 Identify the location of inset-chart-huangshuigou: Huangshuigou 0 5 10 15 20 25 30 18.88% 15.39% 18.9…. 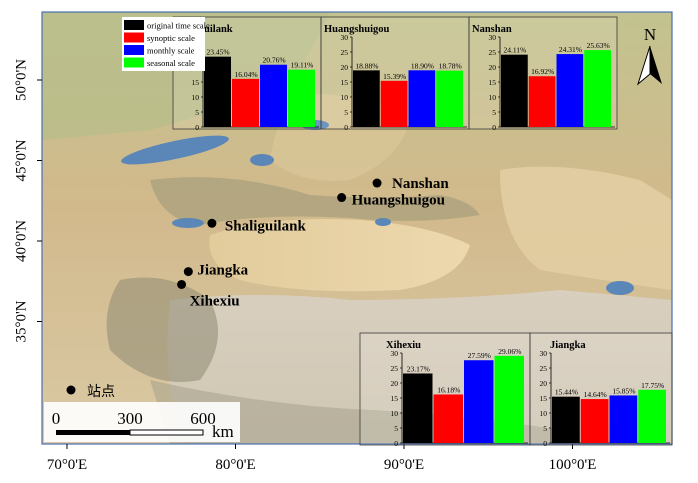
(395, 74).